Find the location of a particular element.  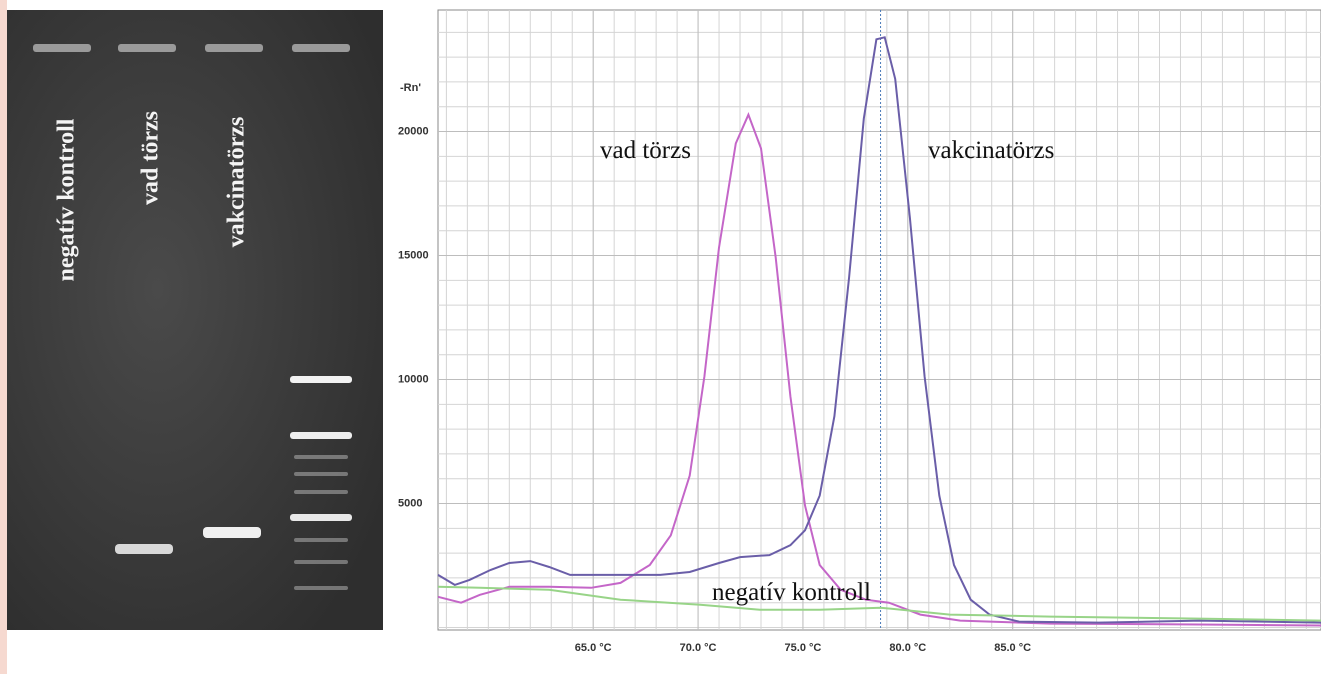

x-tick-label: 70.0 °C is located at coordinates (698, 648).